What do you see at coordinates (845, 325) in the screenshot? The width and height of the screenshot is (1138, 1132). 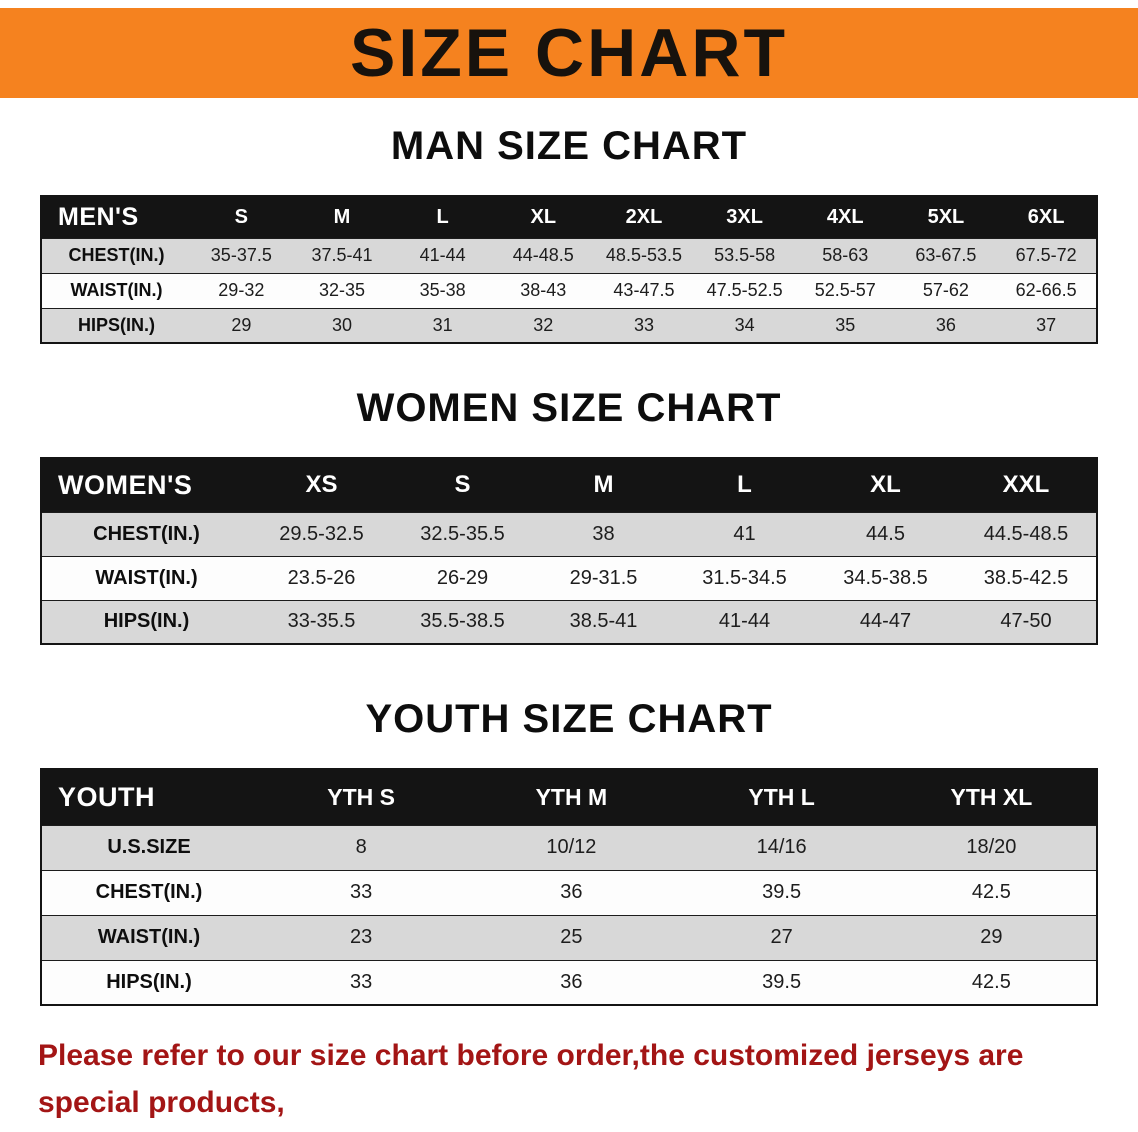 I see `size-value-cell: 35` at bounding box center [845, 325].